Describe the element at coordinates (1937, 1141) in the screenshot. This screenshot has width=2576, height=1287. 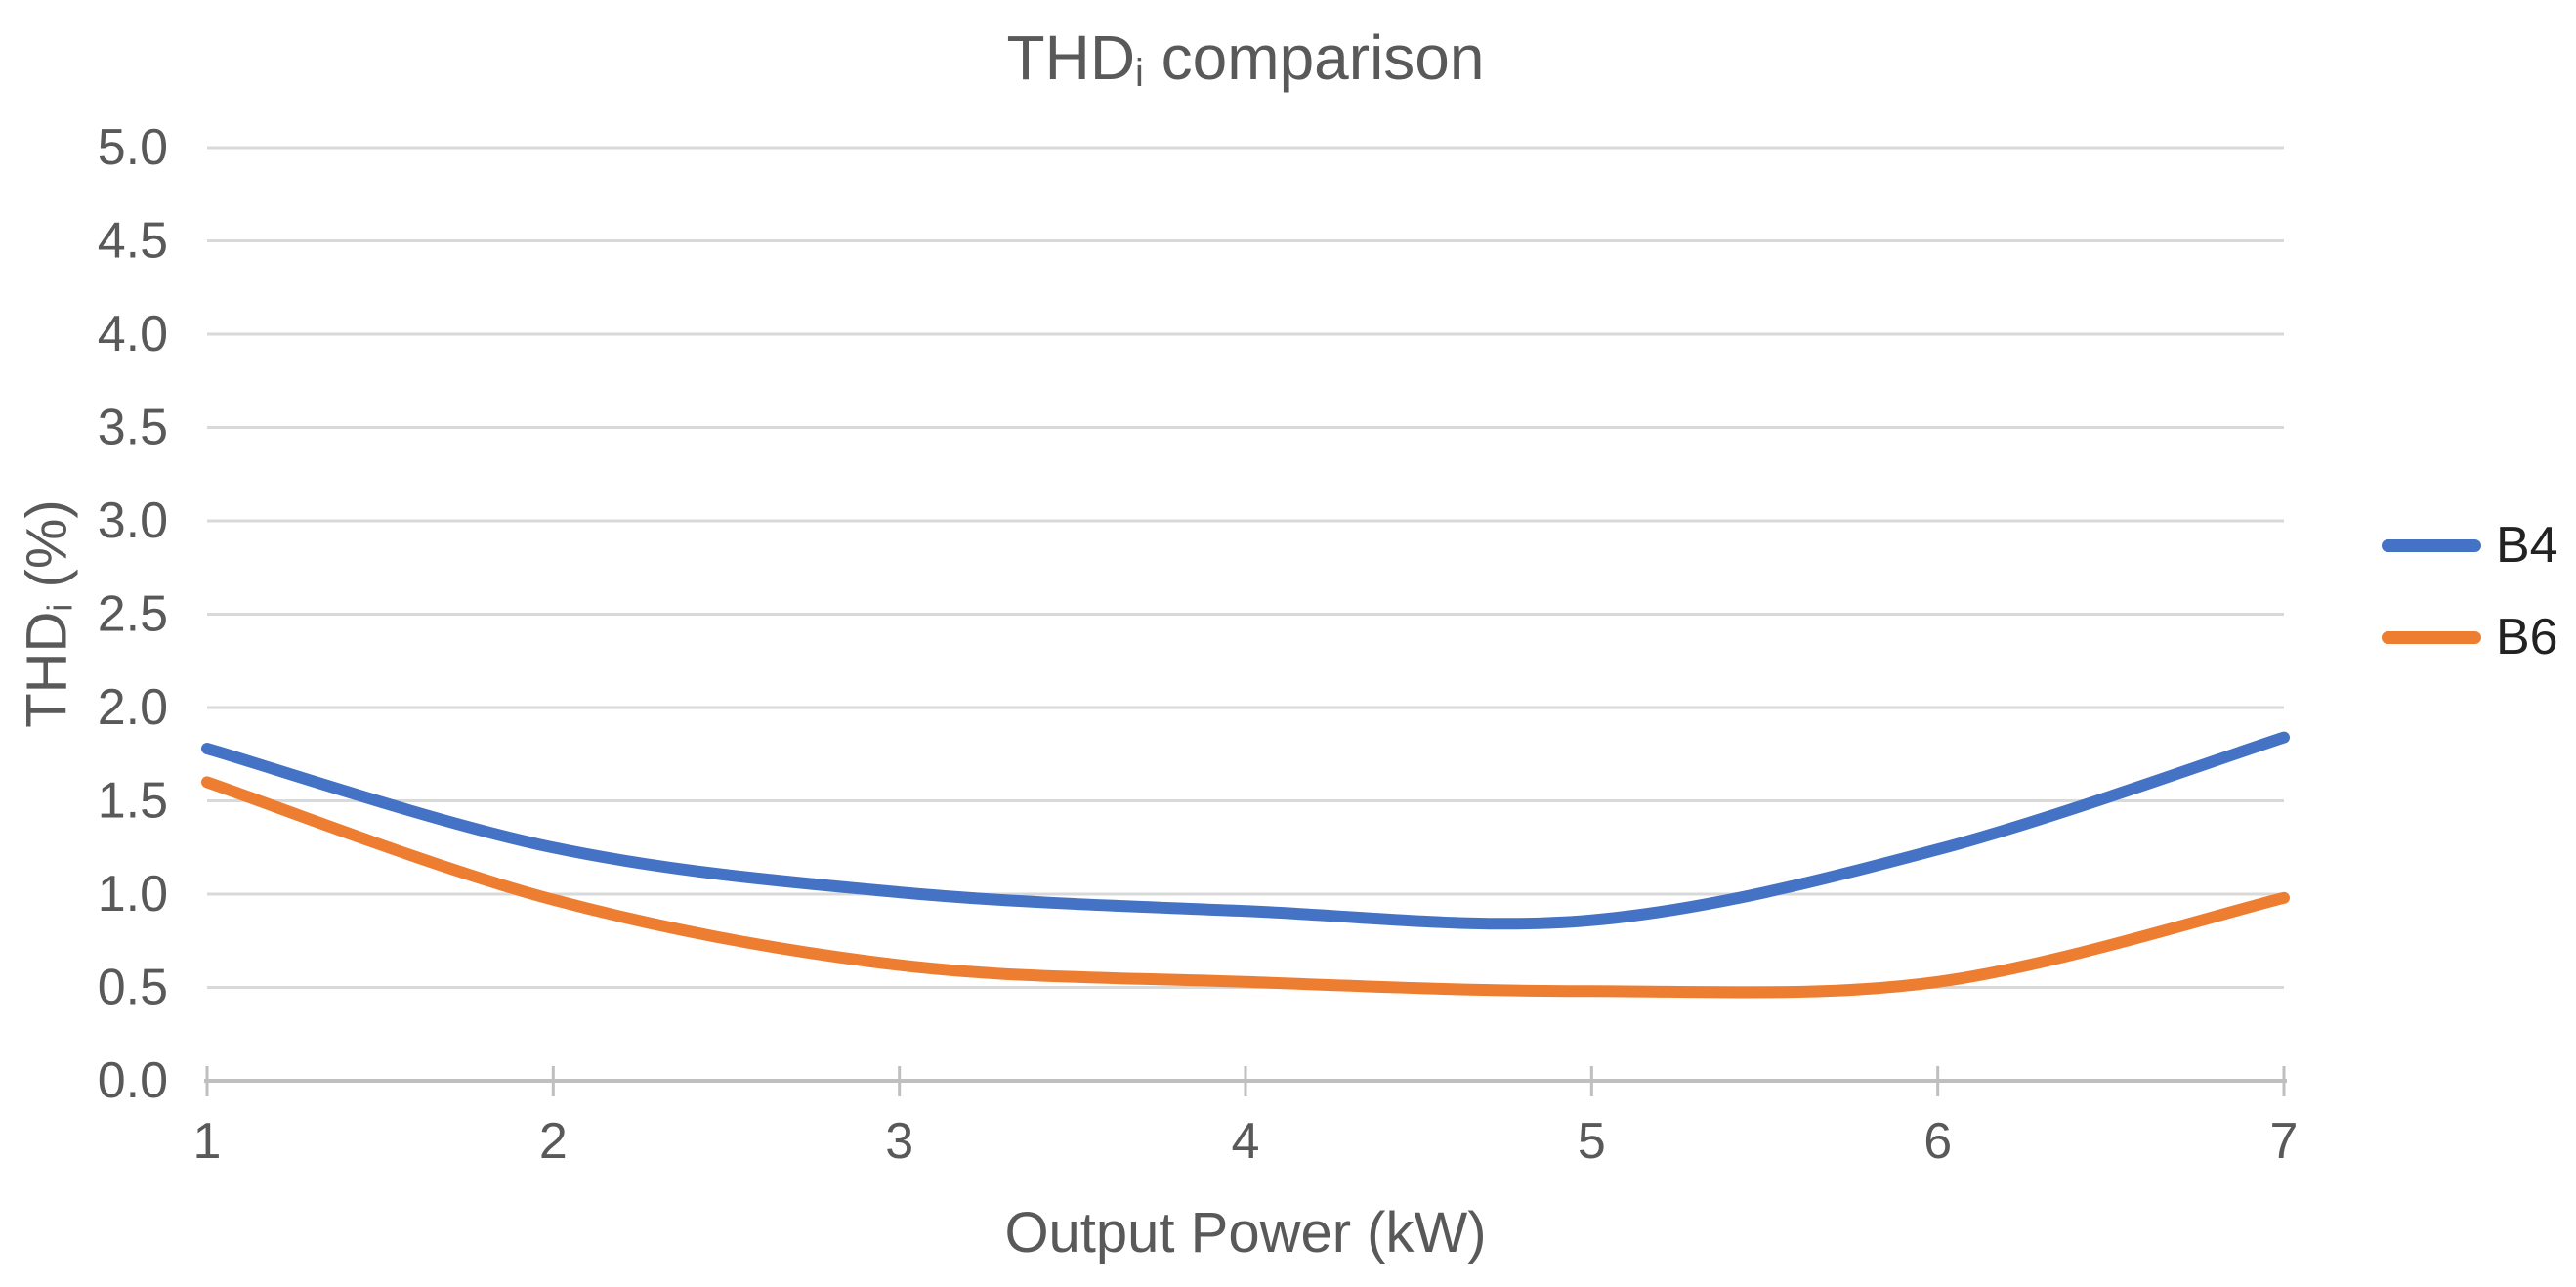
I see `x-tick-label: 6` at that location.